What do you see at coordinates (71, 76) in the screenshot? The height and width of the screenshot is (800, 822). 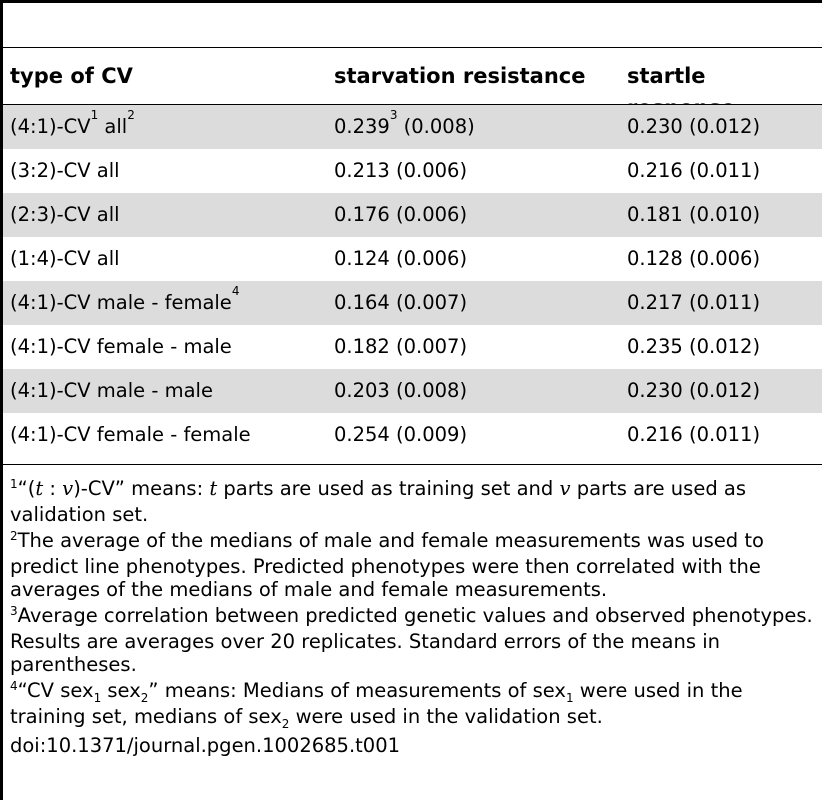 I see `header-type-of-cv: type of CV` at bounding box center [71, 76].